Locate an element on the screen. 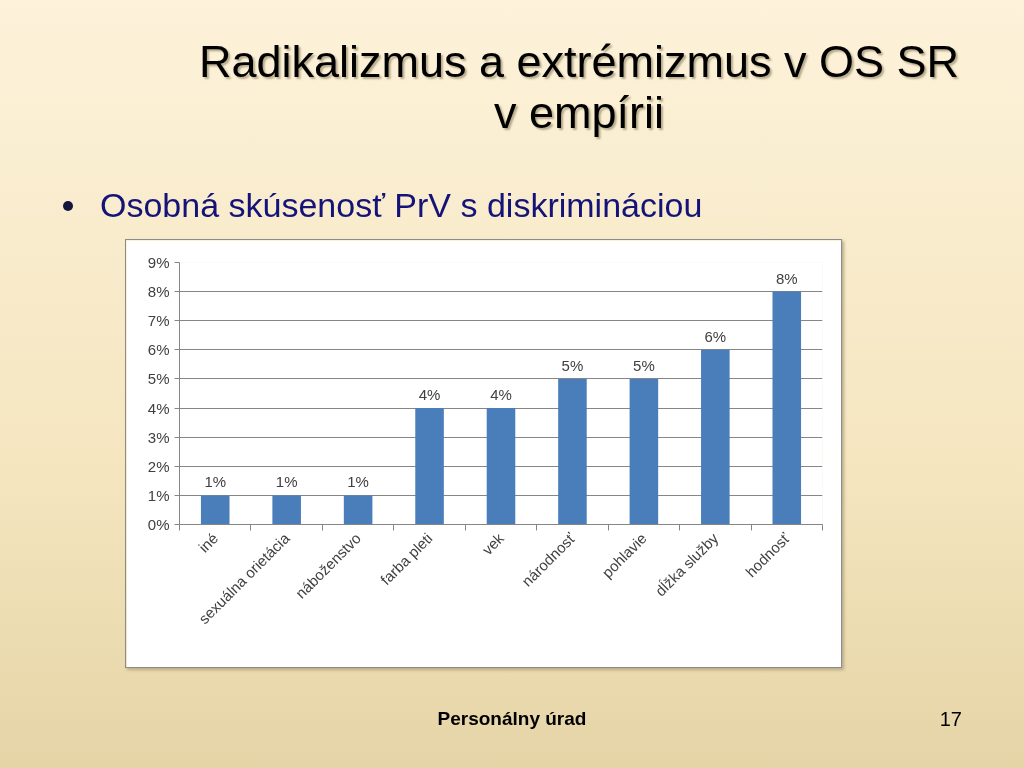 The image size is (1024, 768). text: 17 is located at coordinates (950, 719).